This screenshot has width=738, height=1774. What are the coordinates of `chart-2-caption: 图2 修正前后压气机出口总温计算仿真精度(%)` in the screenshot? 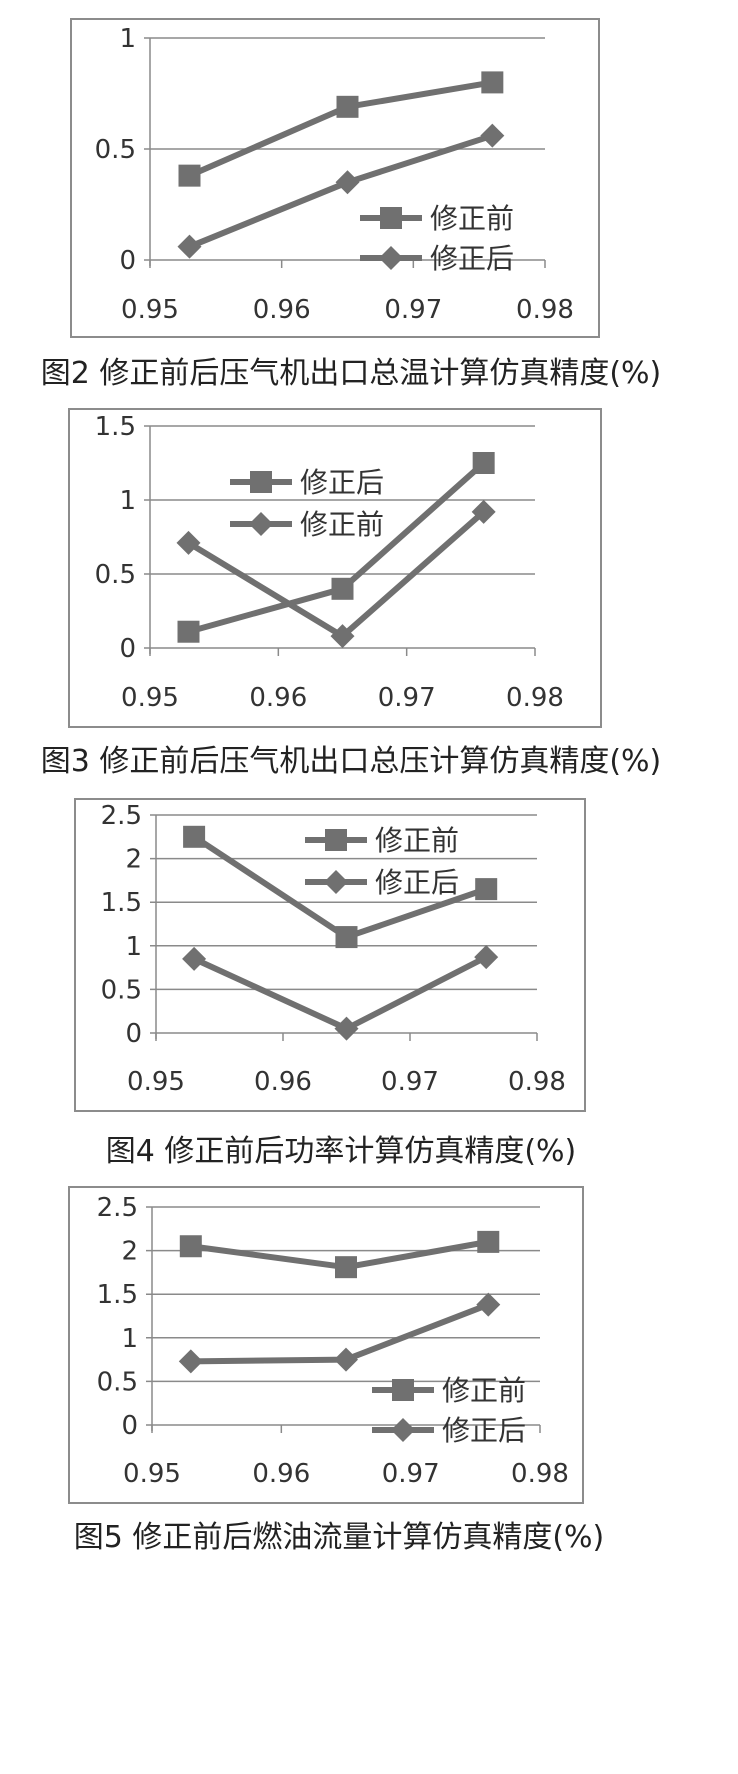 It's located at (351, 373).